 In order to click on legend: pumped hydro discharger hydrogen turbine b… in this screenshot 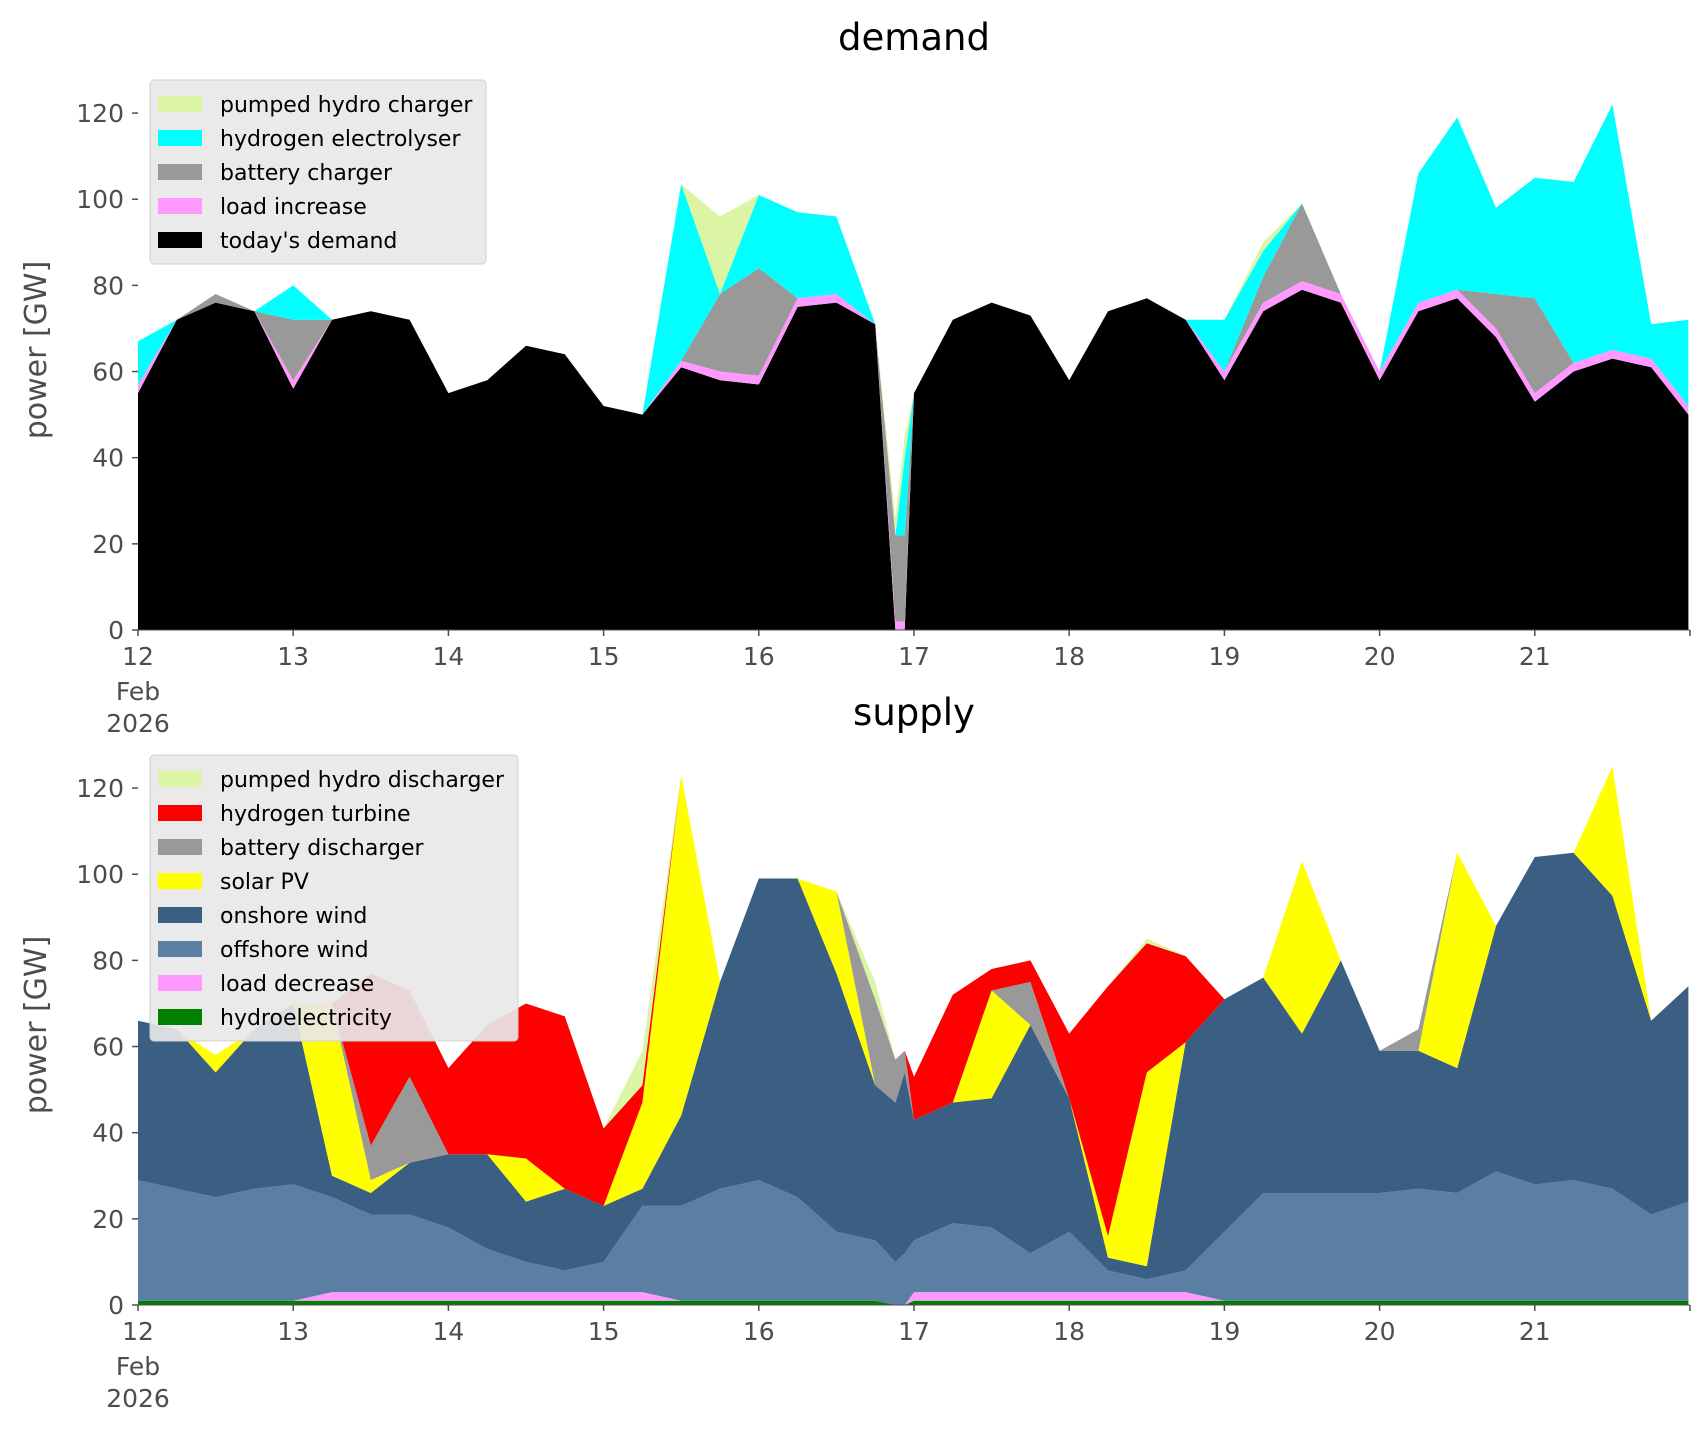, I will do `click(334, 898)`.